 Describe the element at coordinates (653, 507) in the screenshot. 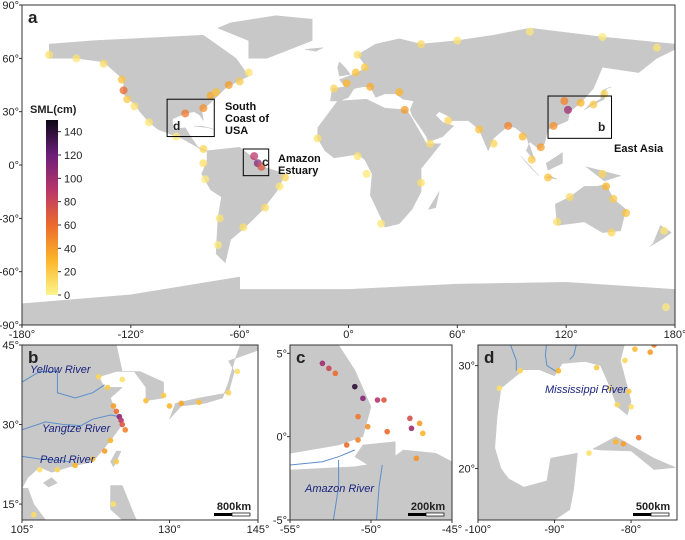

I see `scale-label: 500km` at that location.